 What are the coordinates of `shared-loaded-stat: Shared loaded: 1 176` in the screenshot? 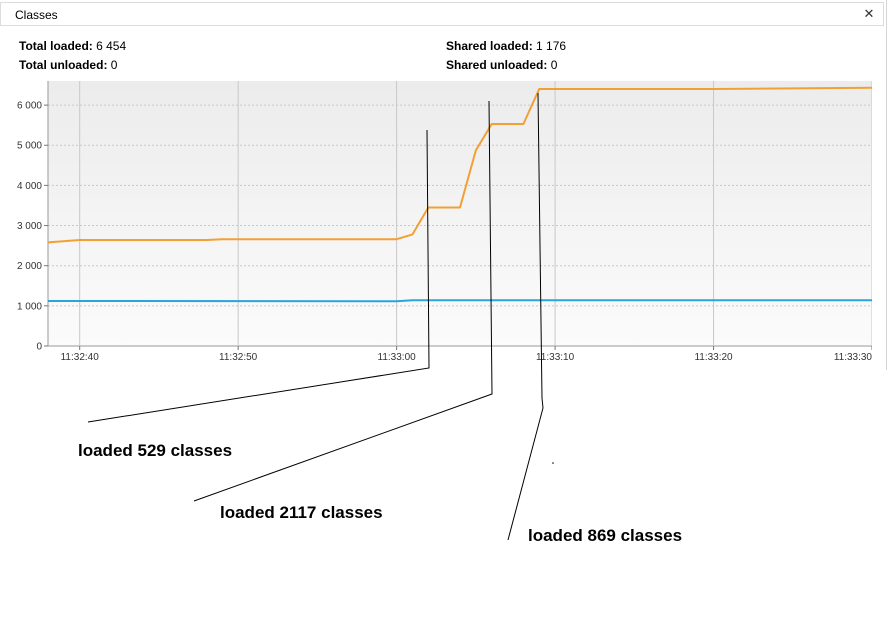 It's located at (506, 46).